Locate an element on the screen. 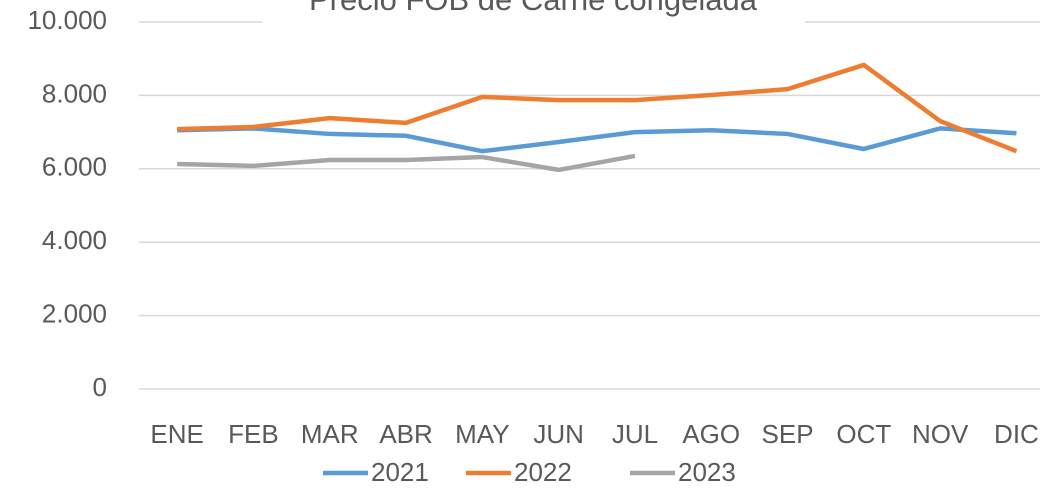  x-tick-label: NOV is located at coordinates (940, 434).